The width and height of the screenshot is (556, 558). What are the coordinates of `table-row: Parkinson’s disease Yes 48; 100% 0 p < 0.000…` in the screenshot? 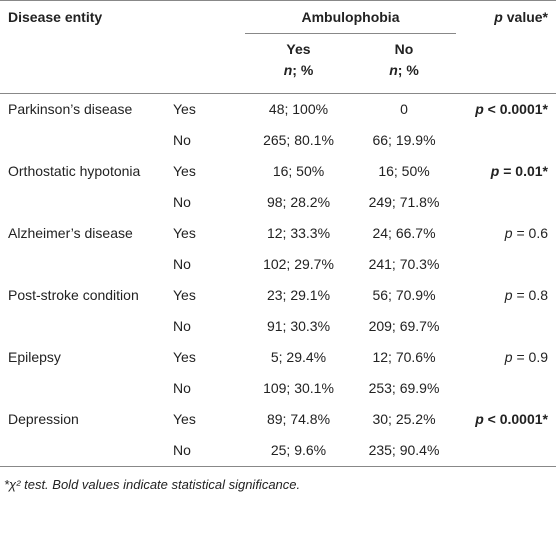 It's located at (278, 110).